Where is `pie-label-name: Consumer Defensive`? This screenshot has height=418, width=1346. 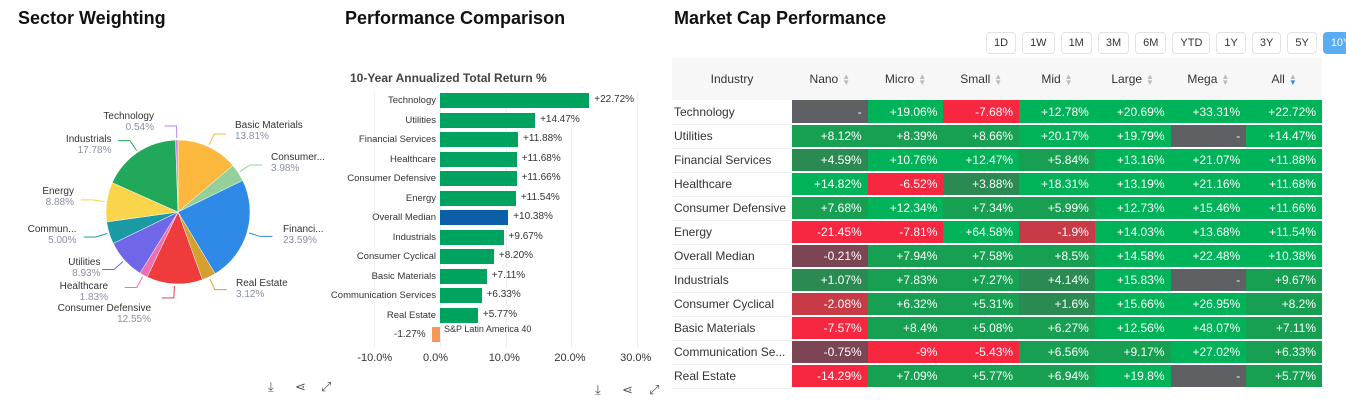
pie-label-name: Consumer Defensive is located at coordinates (104, 308).